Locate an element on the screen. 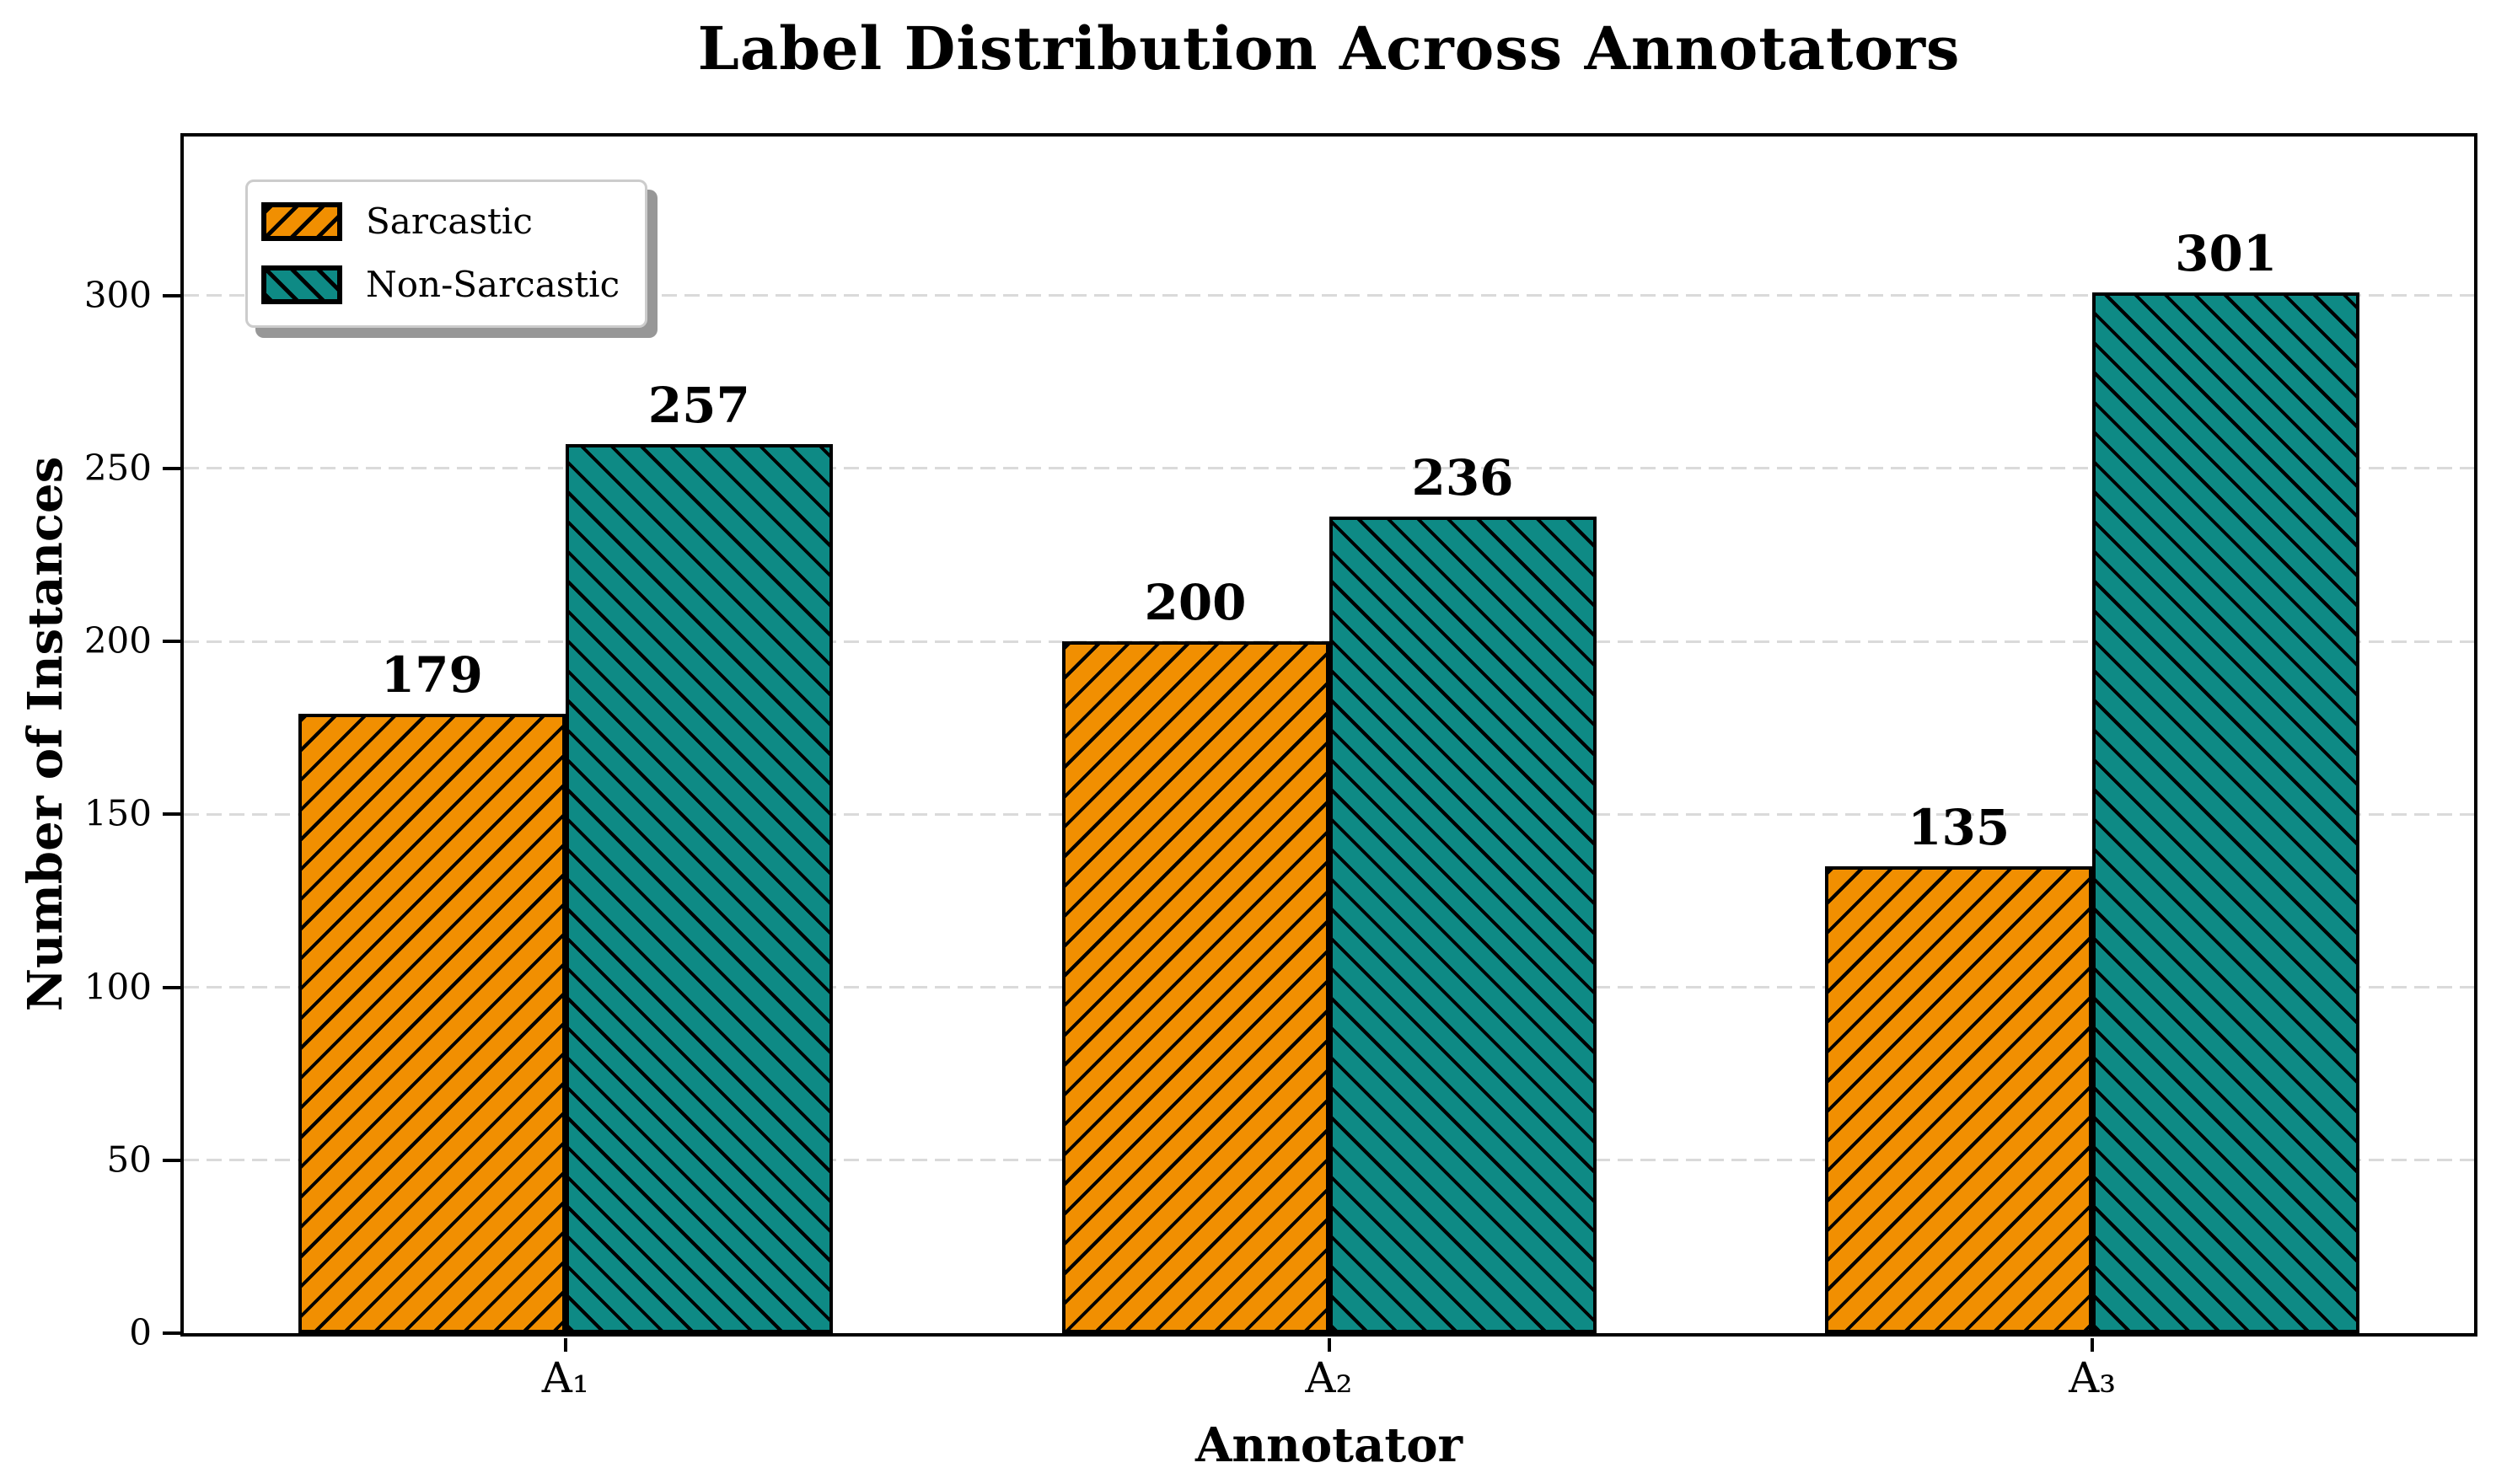 The height and width of the screenshot is (1484, 2496). x-tick-label-3: A₃ is located at coordinates (2093, 1377).